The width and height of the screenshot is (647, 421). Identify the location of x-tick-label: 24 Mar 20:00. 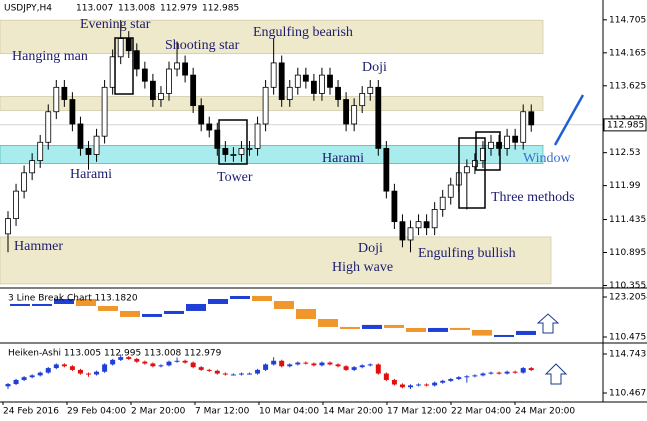
(545, 412).